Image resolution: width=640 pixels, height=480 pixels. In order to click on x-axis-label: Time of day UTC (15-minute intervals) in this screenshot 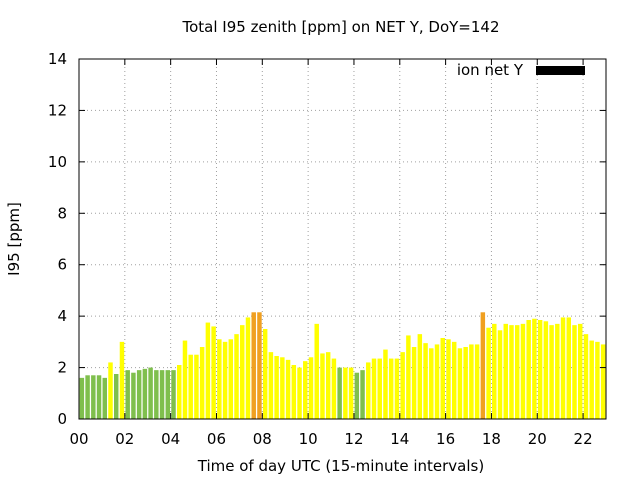, I will do `click(340, 466)`.